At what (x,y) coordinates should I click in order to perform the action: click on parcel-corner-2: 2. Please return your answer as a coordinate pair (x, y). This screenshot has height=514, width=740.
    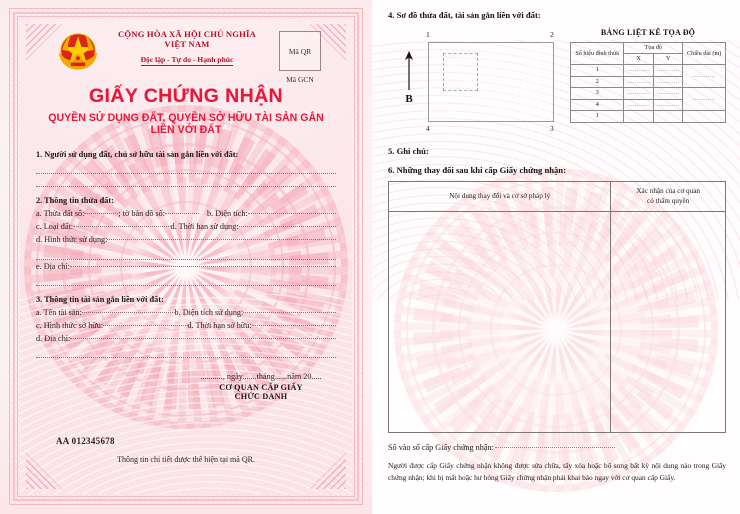
    Looking at the image, I should click on (552, 34).